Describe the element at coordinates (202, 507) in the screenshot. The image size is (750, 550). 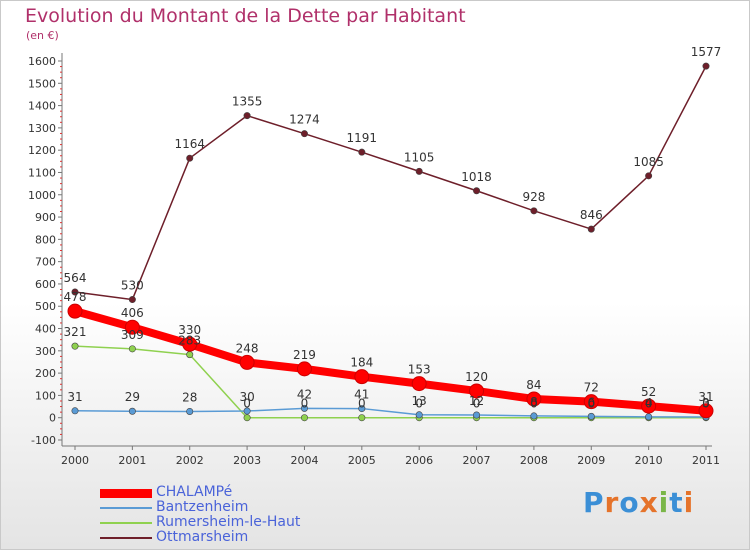
I see `legend-label: Bantzenheim` at that location.